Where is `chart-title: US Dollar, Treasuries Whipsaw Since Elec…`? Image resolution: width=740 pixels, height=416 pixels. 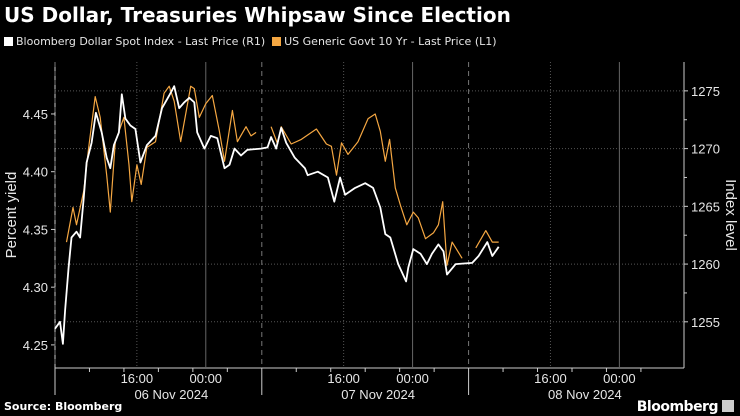
chart-title: US Dollar, Treasuries Whipsaw Since Elec… is located at coordinates (257, 15).